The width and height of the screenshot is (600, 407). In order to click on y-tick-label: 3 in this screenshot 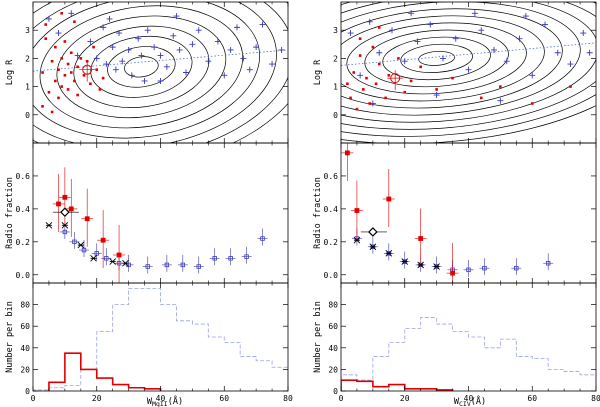, I will do `click(27, 30)`.